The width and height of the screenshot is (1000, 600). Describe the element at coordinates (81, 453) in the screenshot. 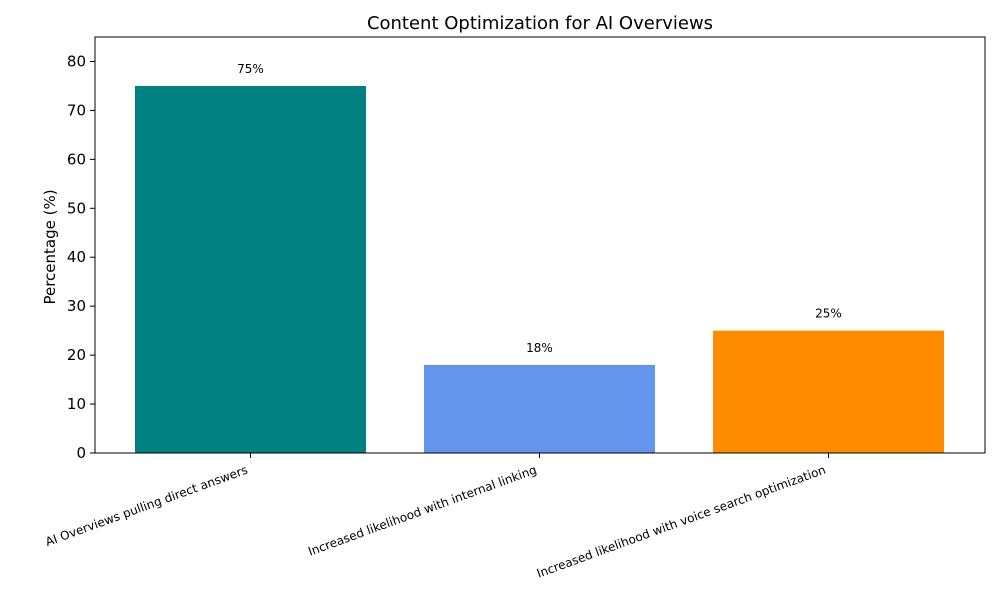

I see `y-tick-label-0: 0` at that location.